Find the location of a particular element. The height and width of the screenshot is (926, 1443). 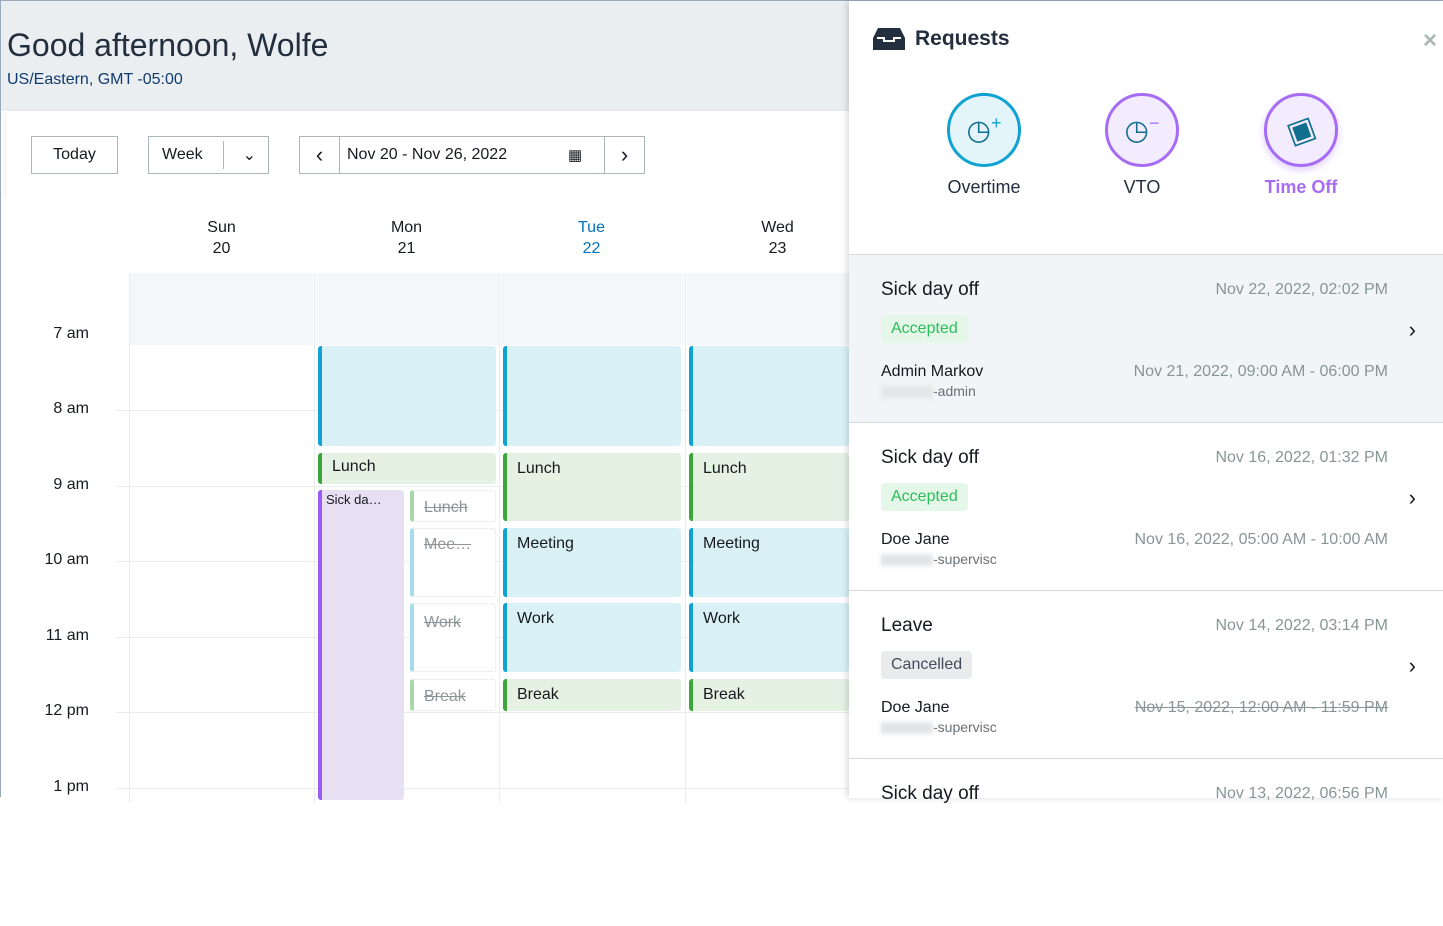

request-range: Nov 15, 2022, 12:00 AM - 11:59 PM is located at coordinates (1261, 707).